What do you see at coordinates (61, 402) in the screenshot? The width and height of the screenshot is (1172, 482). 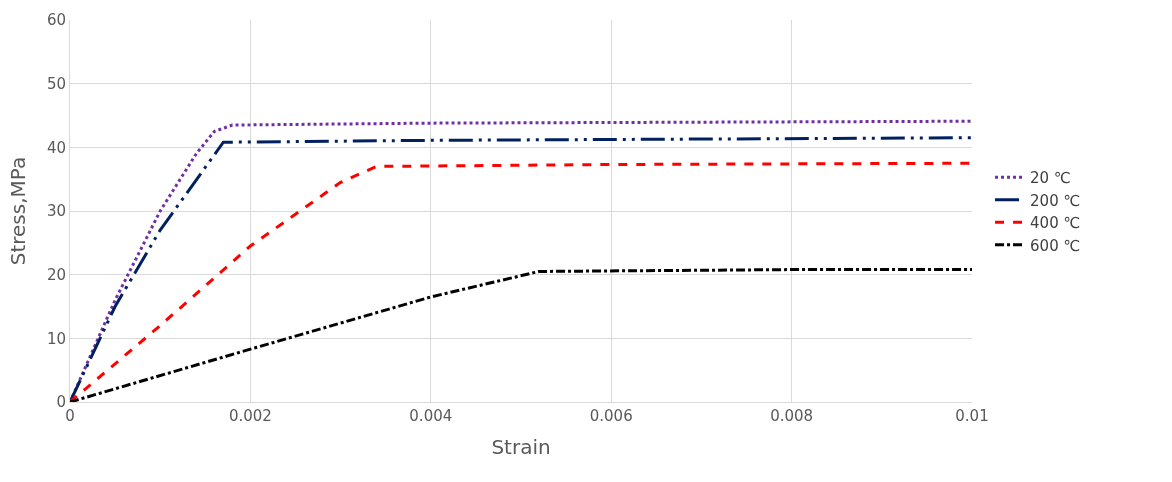 I see `y-tick-label: 0` at bounding box center [61, 402].